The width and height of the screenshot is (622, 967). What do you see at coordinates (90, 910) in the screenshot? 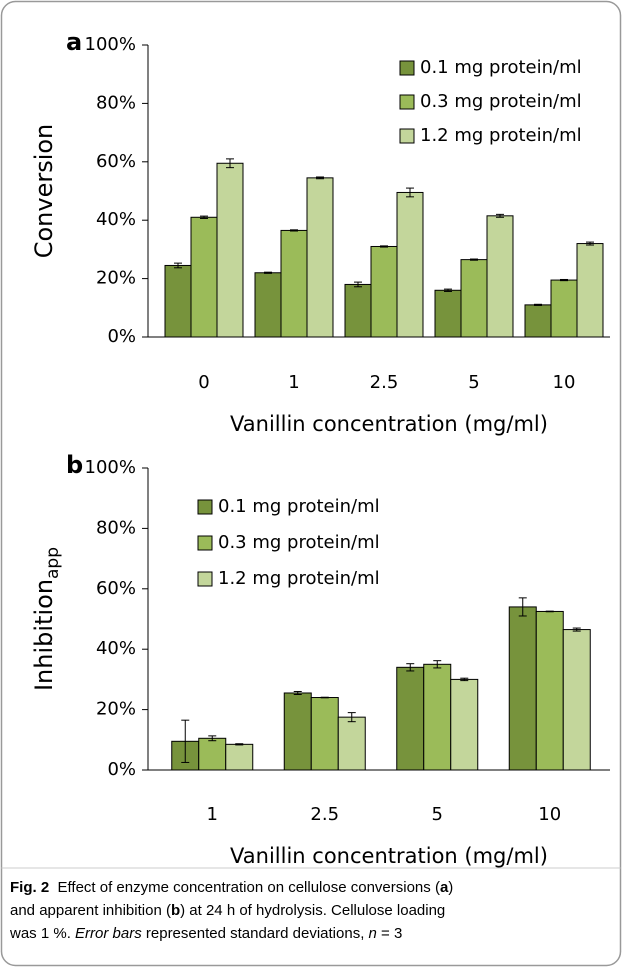
I see `caption-run: and apparent inhibition (` at bounding box center [90, 910].